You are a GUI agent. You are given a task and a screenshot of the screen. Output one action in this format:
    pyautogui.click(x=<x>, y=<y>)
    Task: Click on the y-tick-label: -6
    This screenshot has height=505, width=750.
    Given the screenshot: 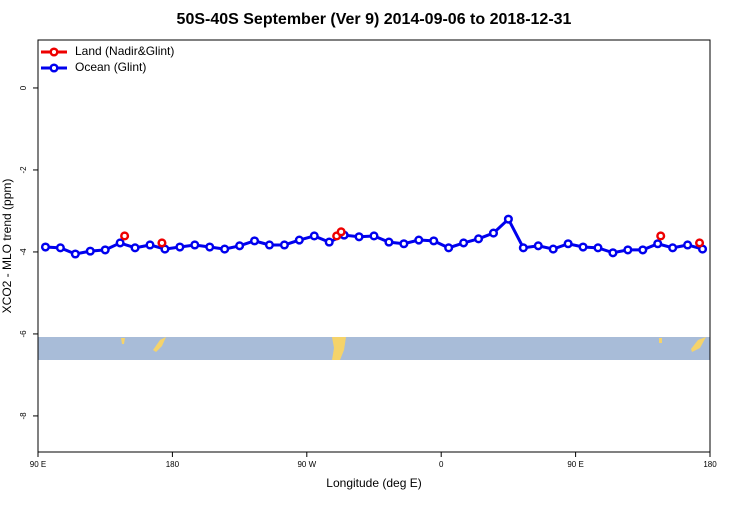 What is the action you would take?
    pyautogui.click(x=23, y=334)
    